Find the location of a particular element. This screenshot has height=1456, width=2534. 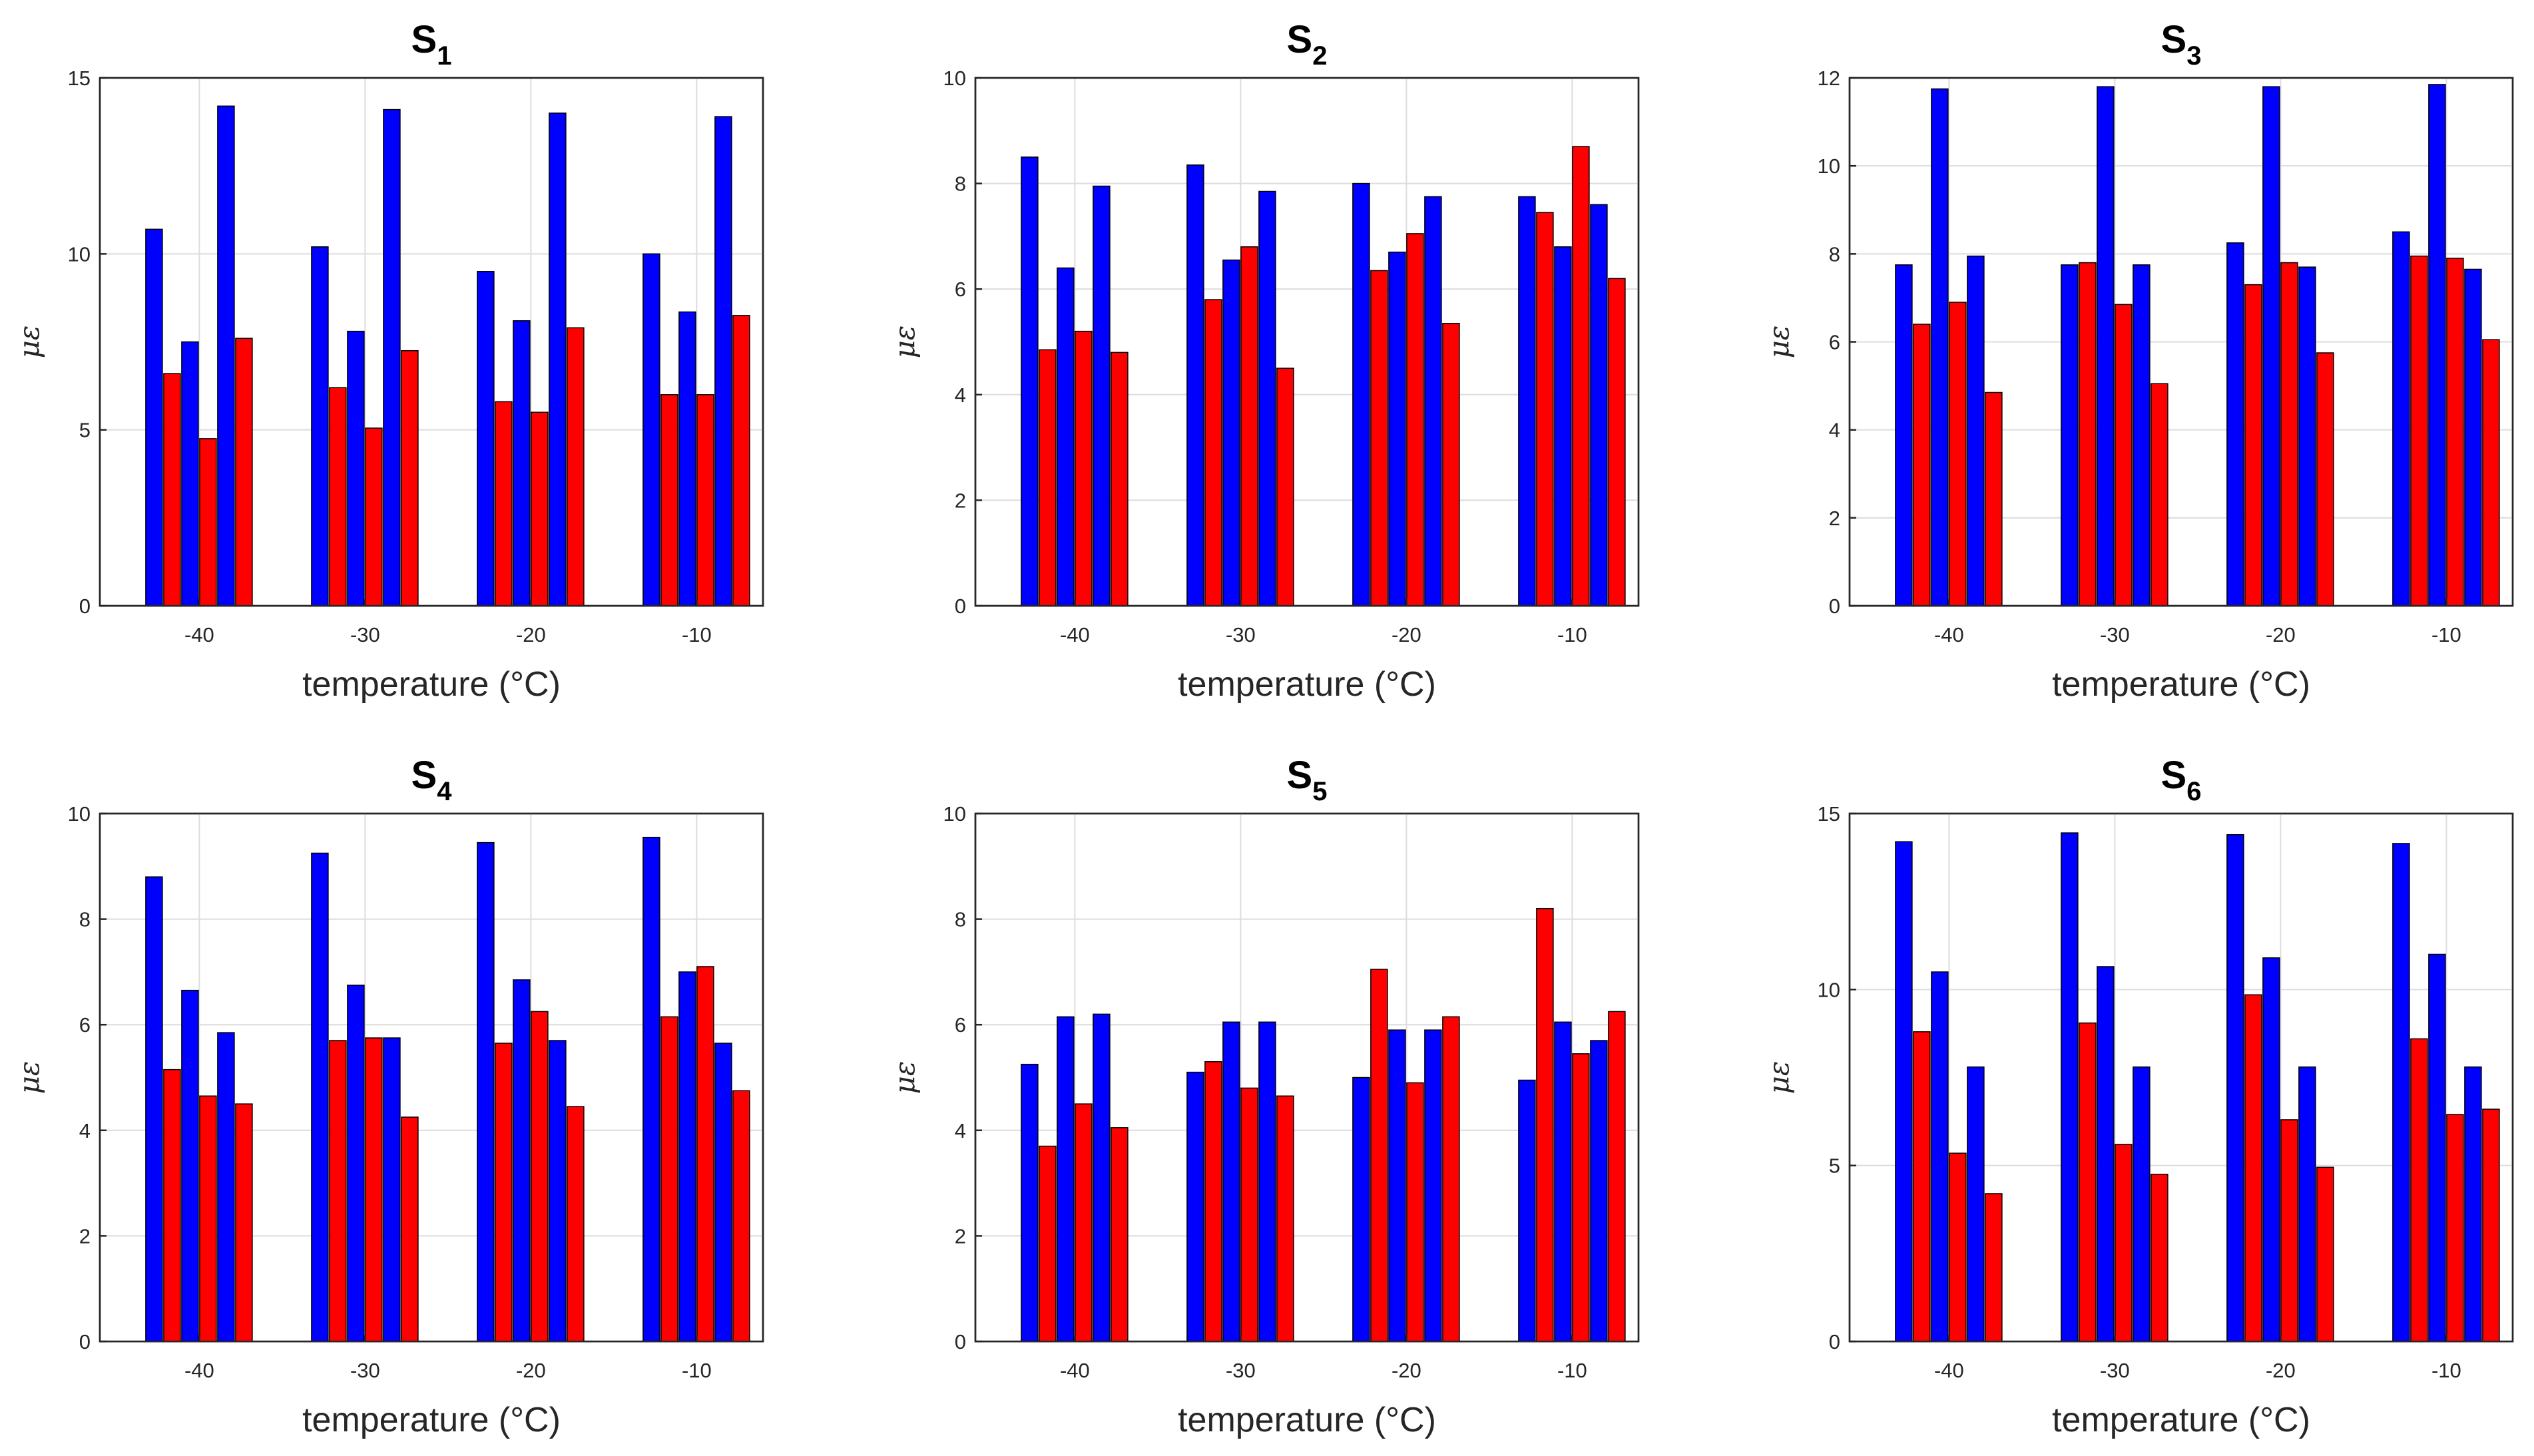

chart-title: S6 is located at coordinates (2181, 780).